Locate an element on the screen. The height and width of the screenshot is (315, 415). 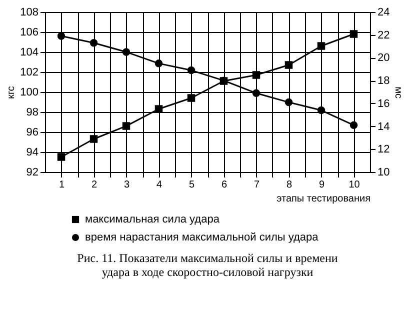
x-tick-label: 6 is located at coordinates (224, 185).